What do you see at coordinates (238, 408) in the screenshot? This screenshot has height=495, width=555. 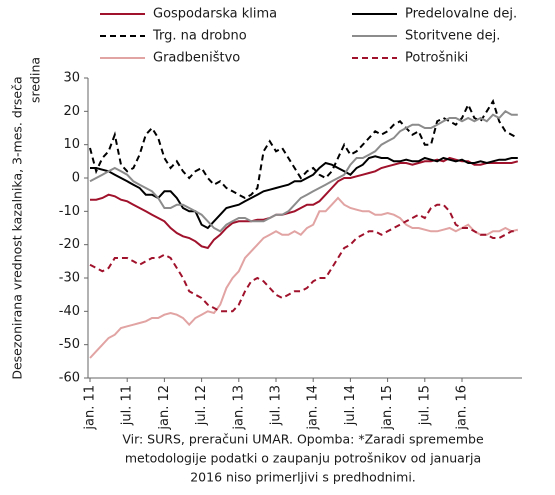 I see `x-tick-label: jan. 13` at bounding box center [238, 408].